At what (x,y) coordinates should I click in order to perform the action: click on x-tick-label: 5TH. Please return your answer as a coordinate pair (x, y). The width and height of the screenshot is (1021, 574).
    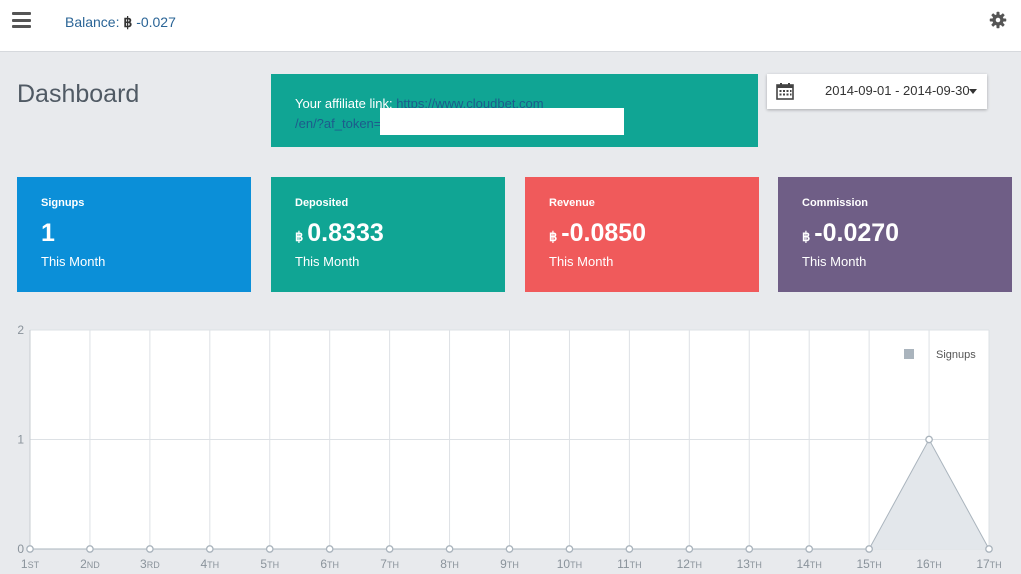
    Looking at the image, I should click on (269, 564).